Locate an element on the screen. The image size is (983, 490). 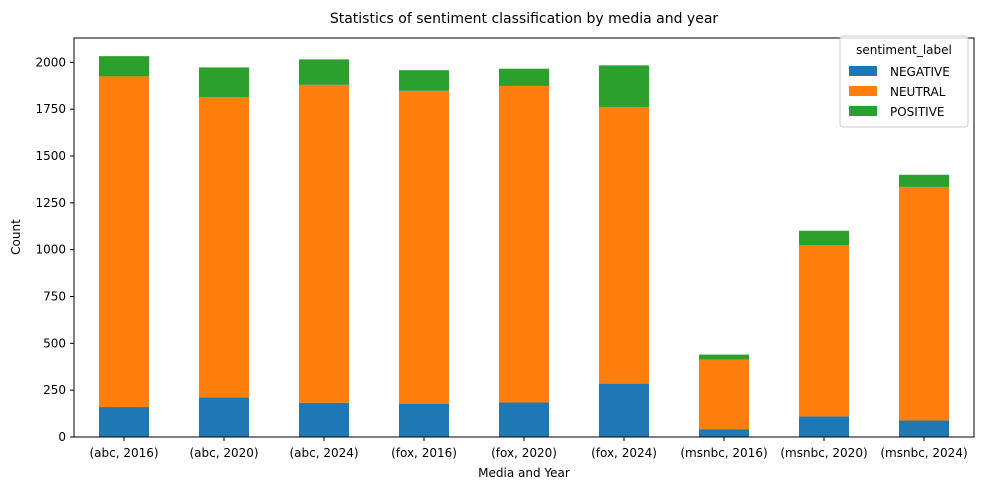
y-tick-label: 0 is located at coordinates (62, 437).